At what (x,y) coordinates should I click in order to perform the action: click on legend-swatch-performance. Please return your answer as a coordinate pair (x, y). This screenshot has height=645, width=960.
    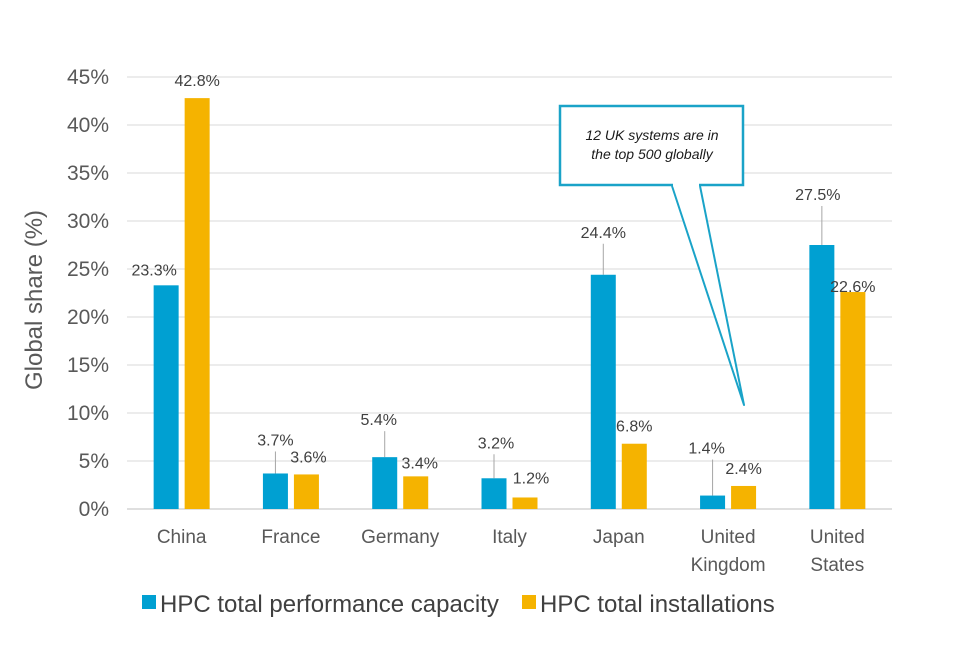
    Looking at the image, I should click on (149, 602).